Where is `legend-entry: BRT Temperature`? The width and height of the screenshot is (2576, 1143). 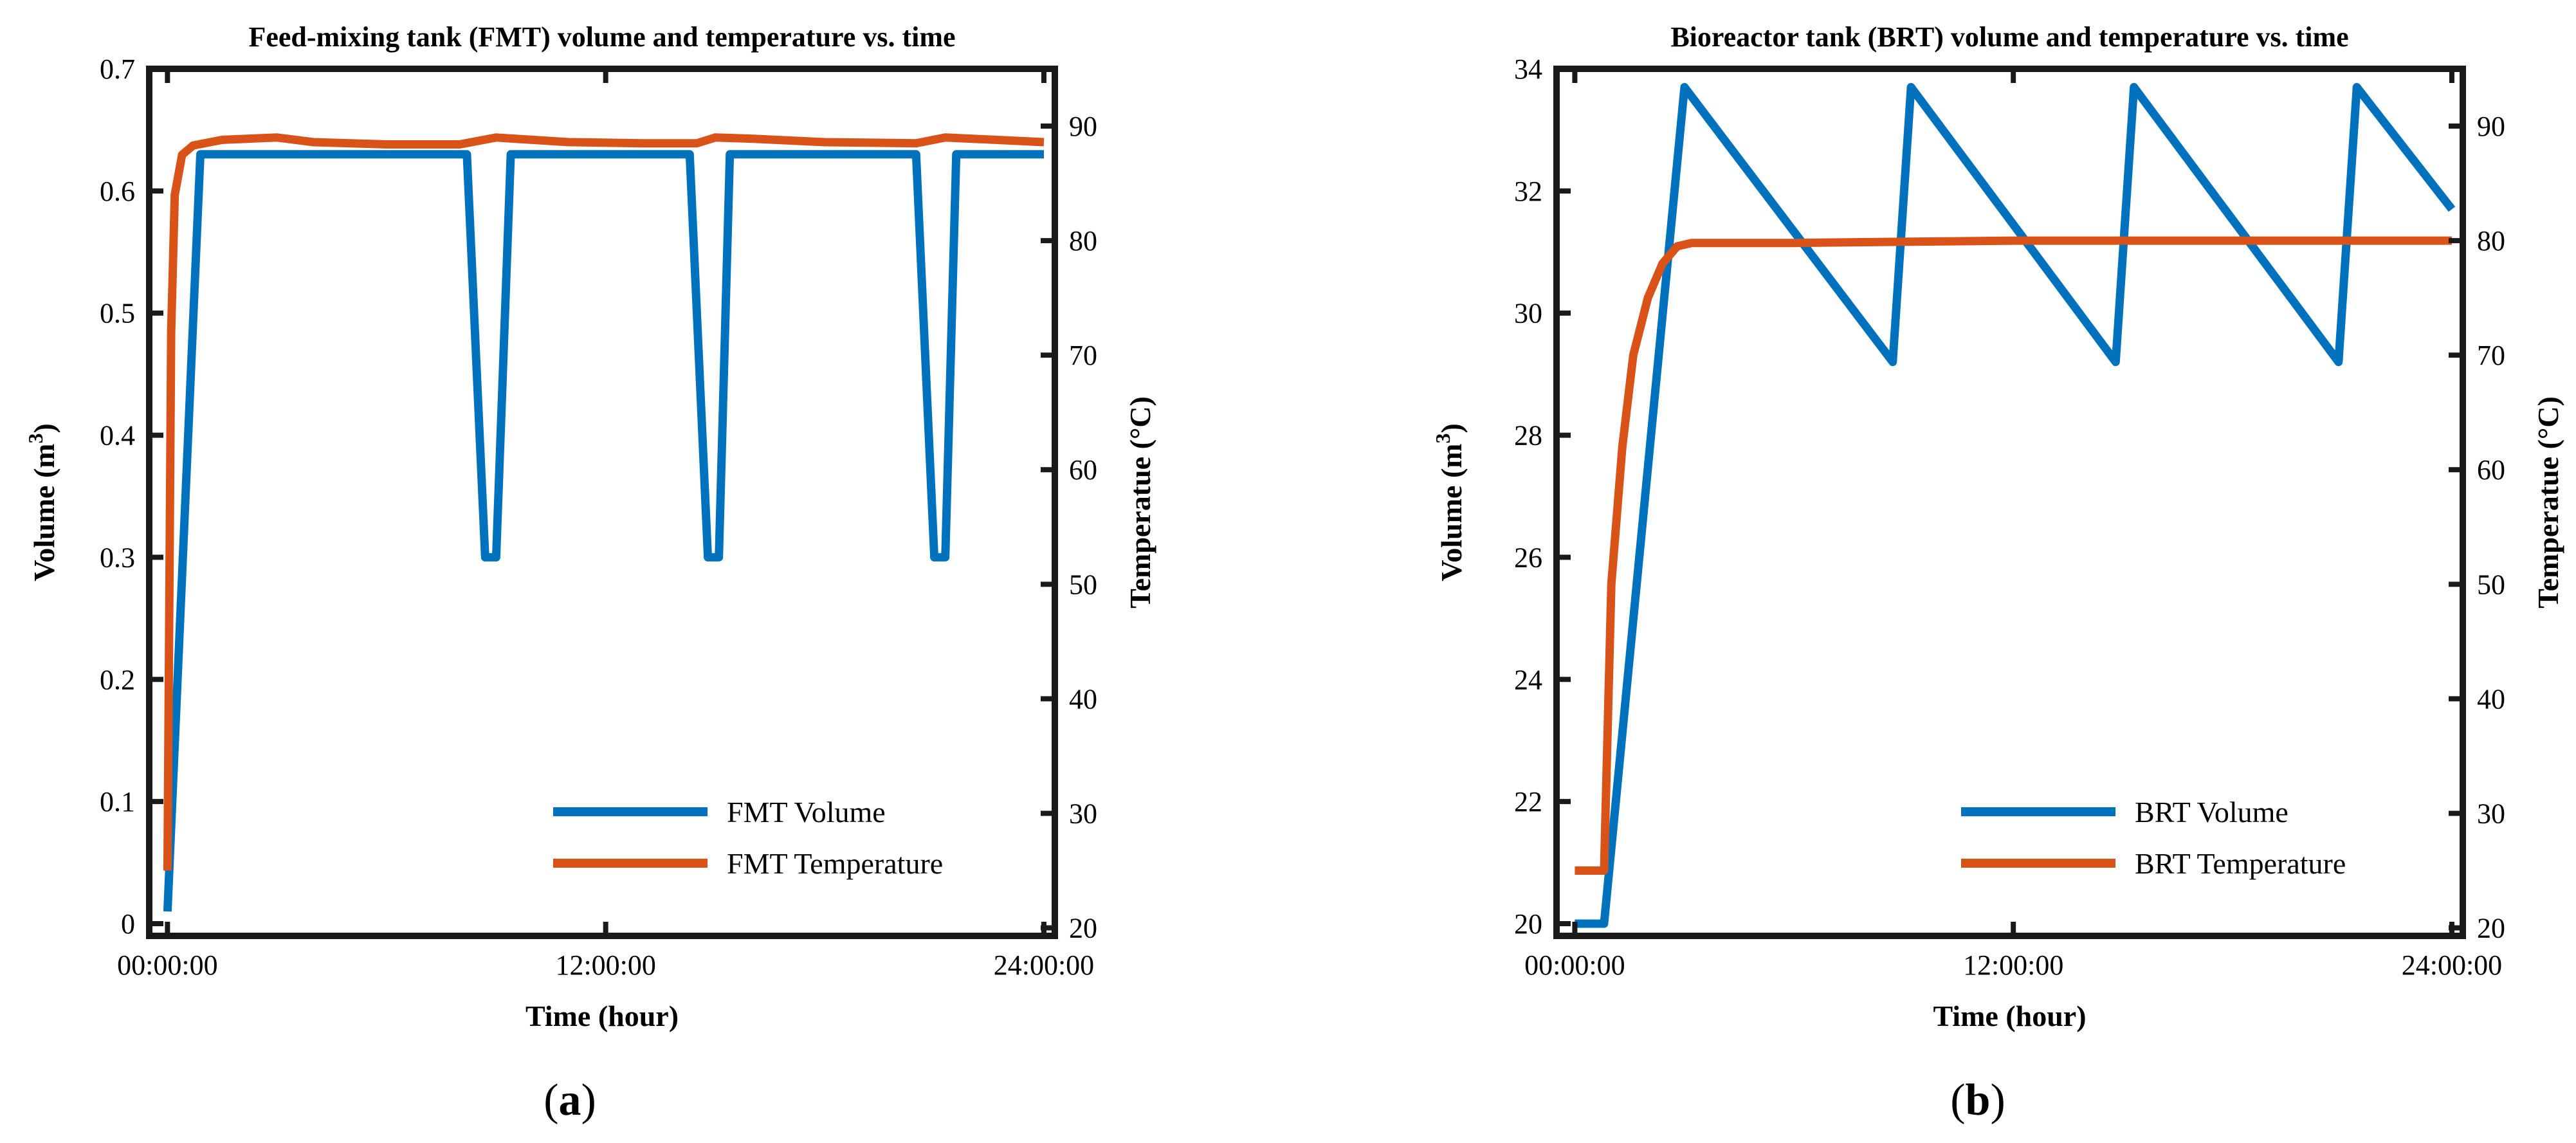
legend-entry: BRT Temperature is located at coordinates (2240, 863).